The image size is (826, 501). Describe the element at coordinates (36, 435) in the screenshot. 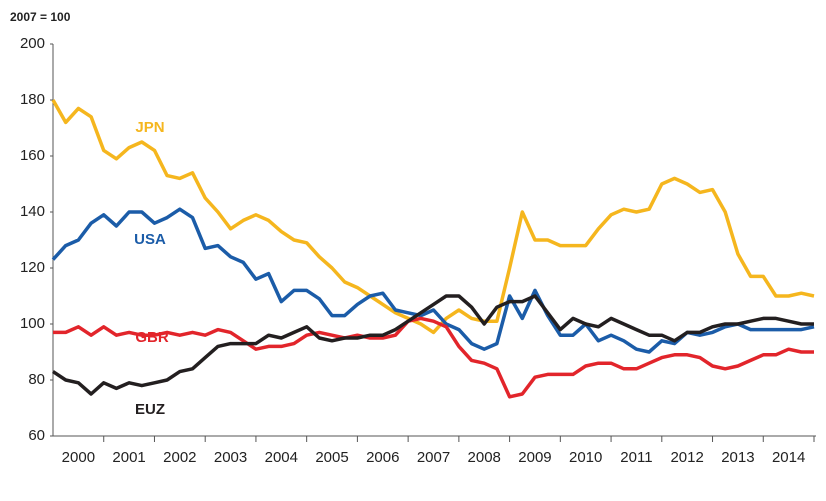

I see `y-tick-label: 60` at that location.